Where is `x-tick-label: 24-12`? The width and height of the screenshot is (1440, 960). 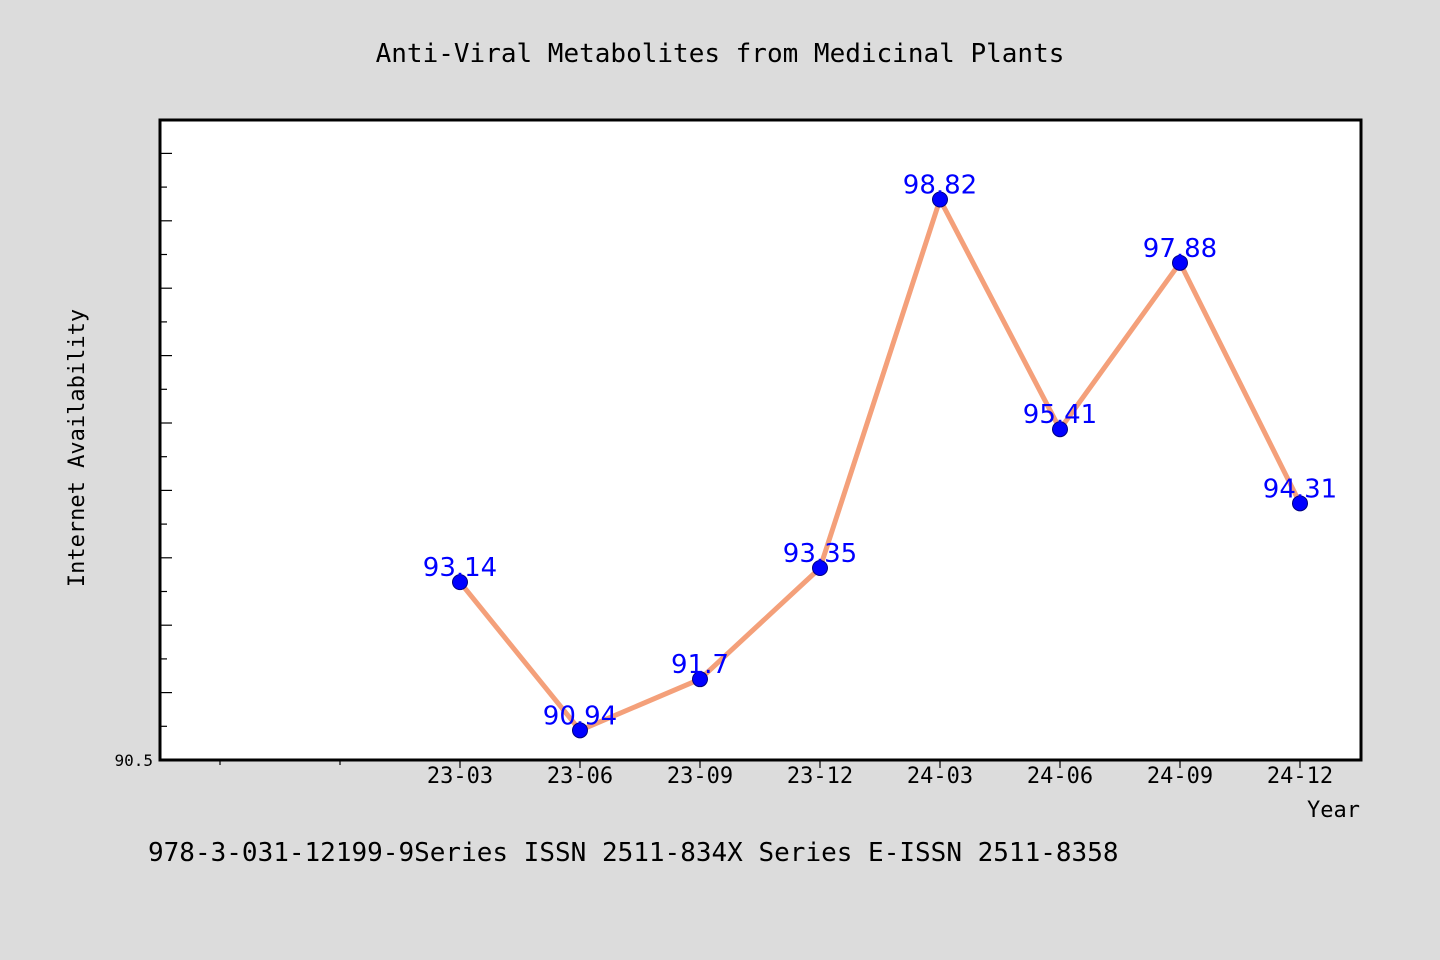 x-tick-label: 24-12 is located at coordinates (1300, 776).